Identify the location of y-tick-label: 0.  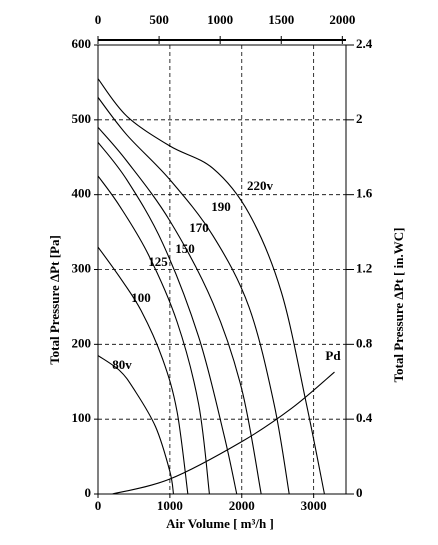
(88, 492).